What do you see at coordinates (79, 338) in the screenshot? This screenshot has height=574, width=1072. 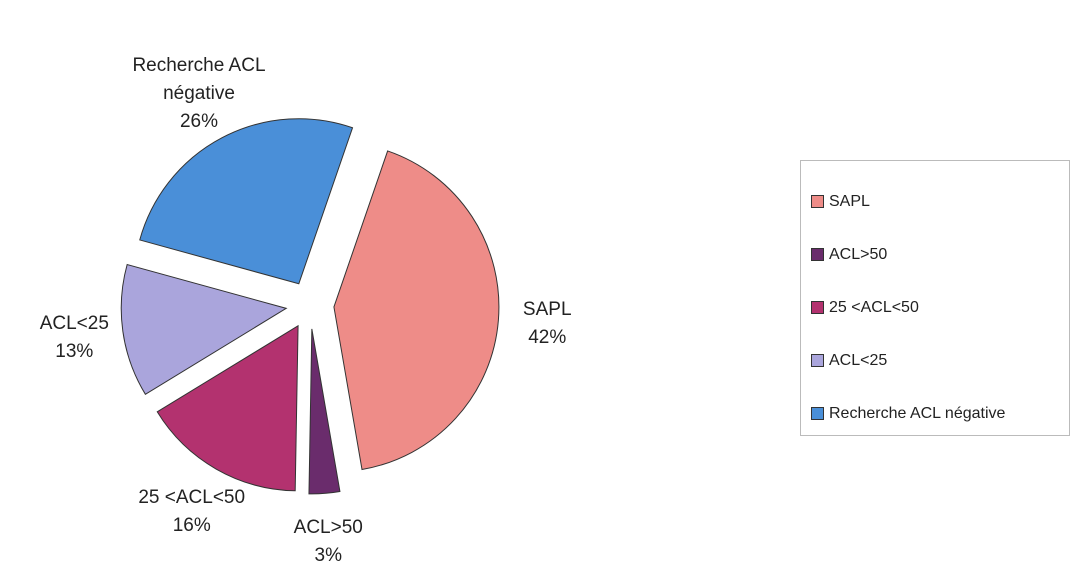 I see `slice-label: ACL<25 13%` at bounding box center [79, 338].